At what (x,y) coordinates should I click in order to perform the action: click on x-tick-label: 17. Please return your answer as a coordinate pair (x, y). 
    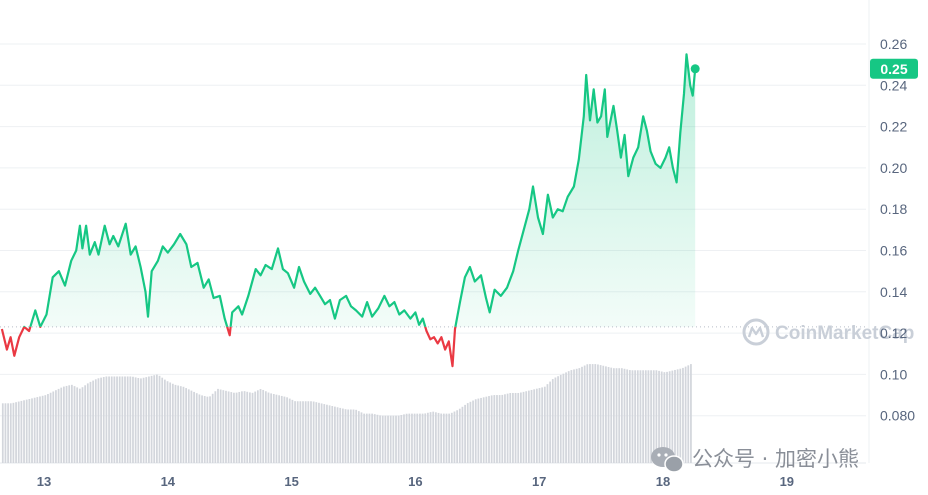
    Looking at the image, I should click on (539, 481).